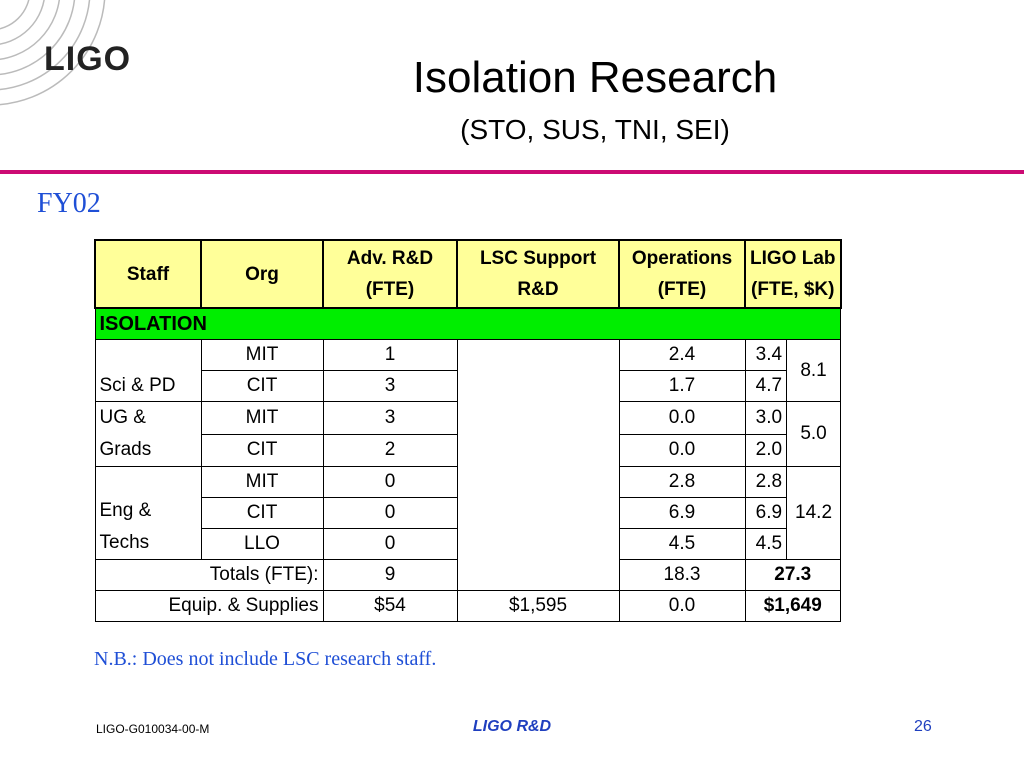 The width and height of the screenshot is (1024, 768). I want to click on logo-text: LIGO, so click(88, 59).